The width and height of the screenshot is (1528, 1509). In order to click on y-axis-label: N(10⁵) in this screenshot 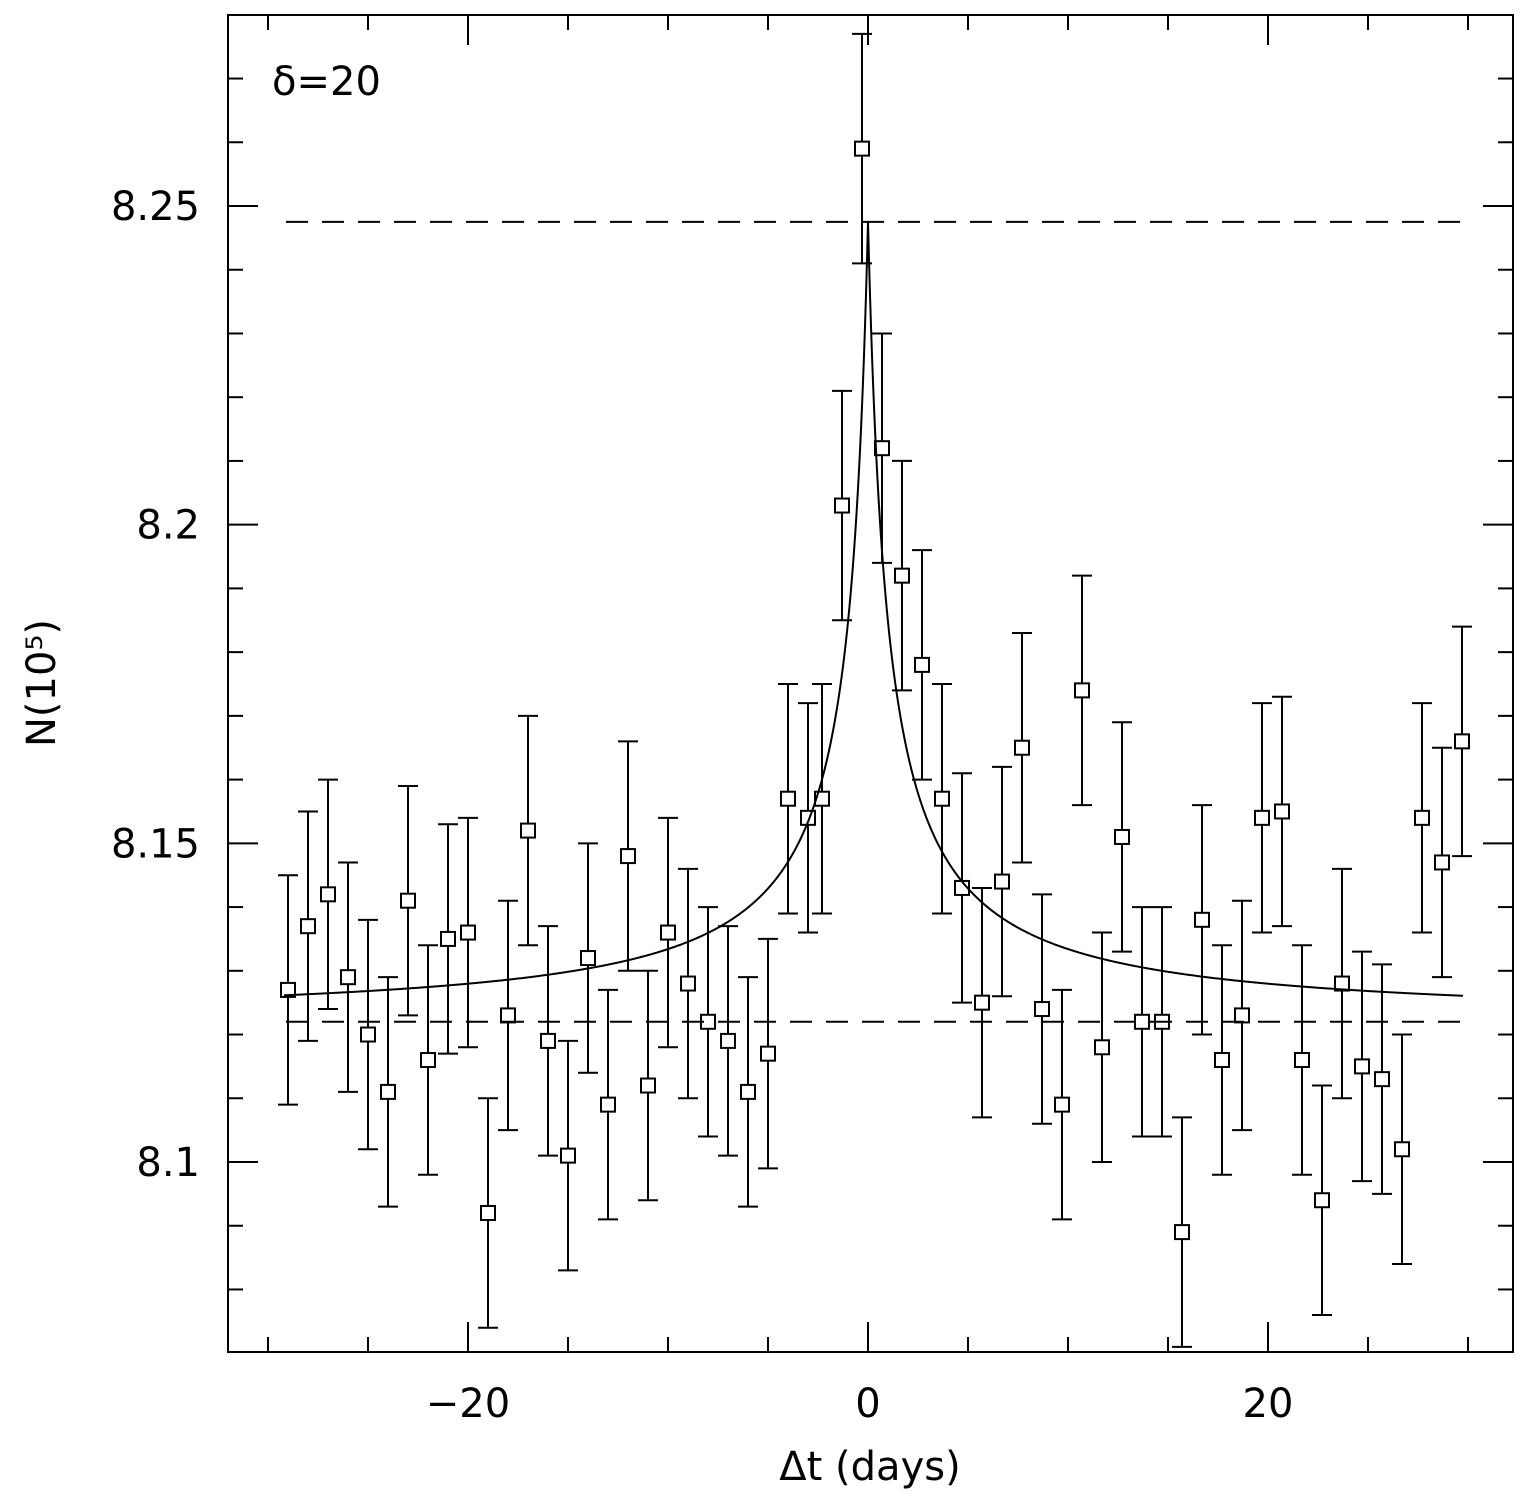, I will do `click(42, 683)`.